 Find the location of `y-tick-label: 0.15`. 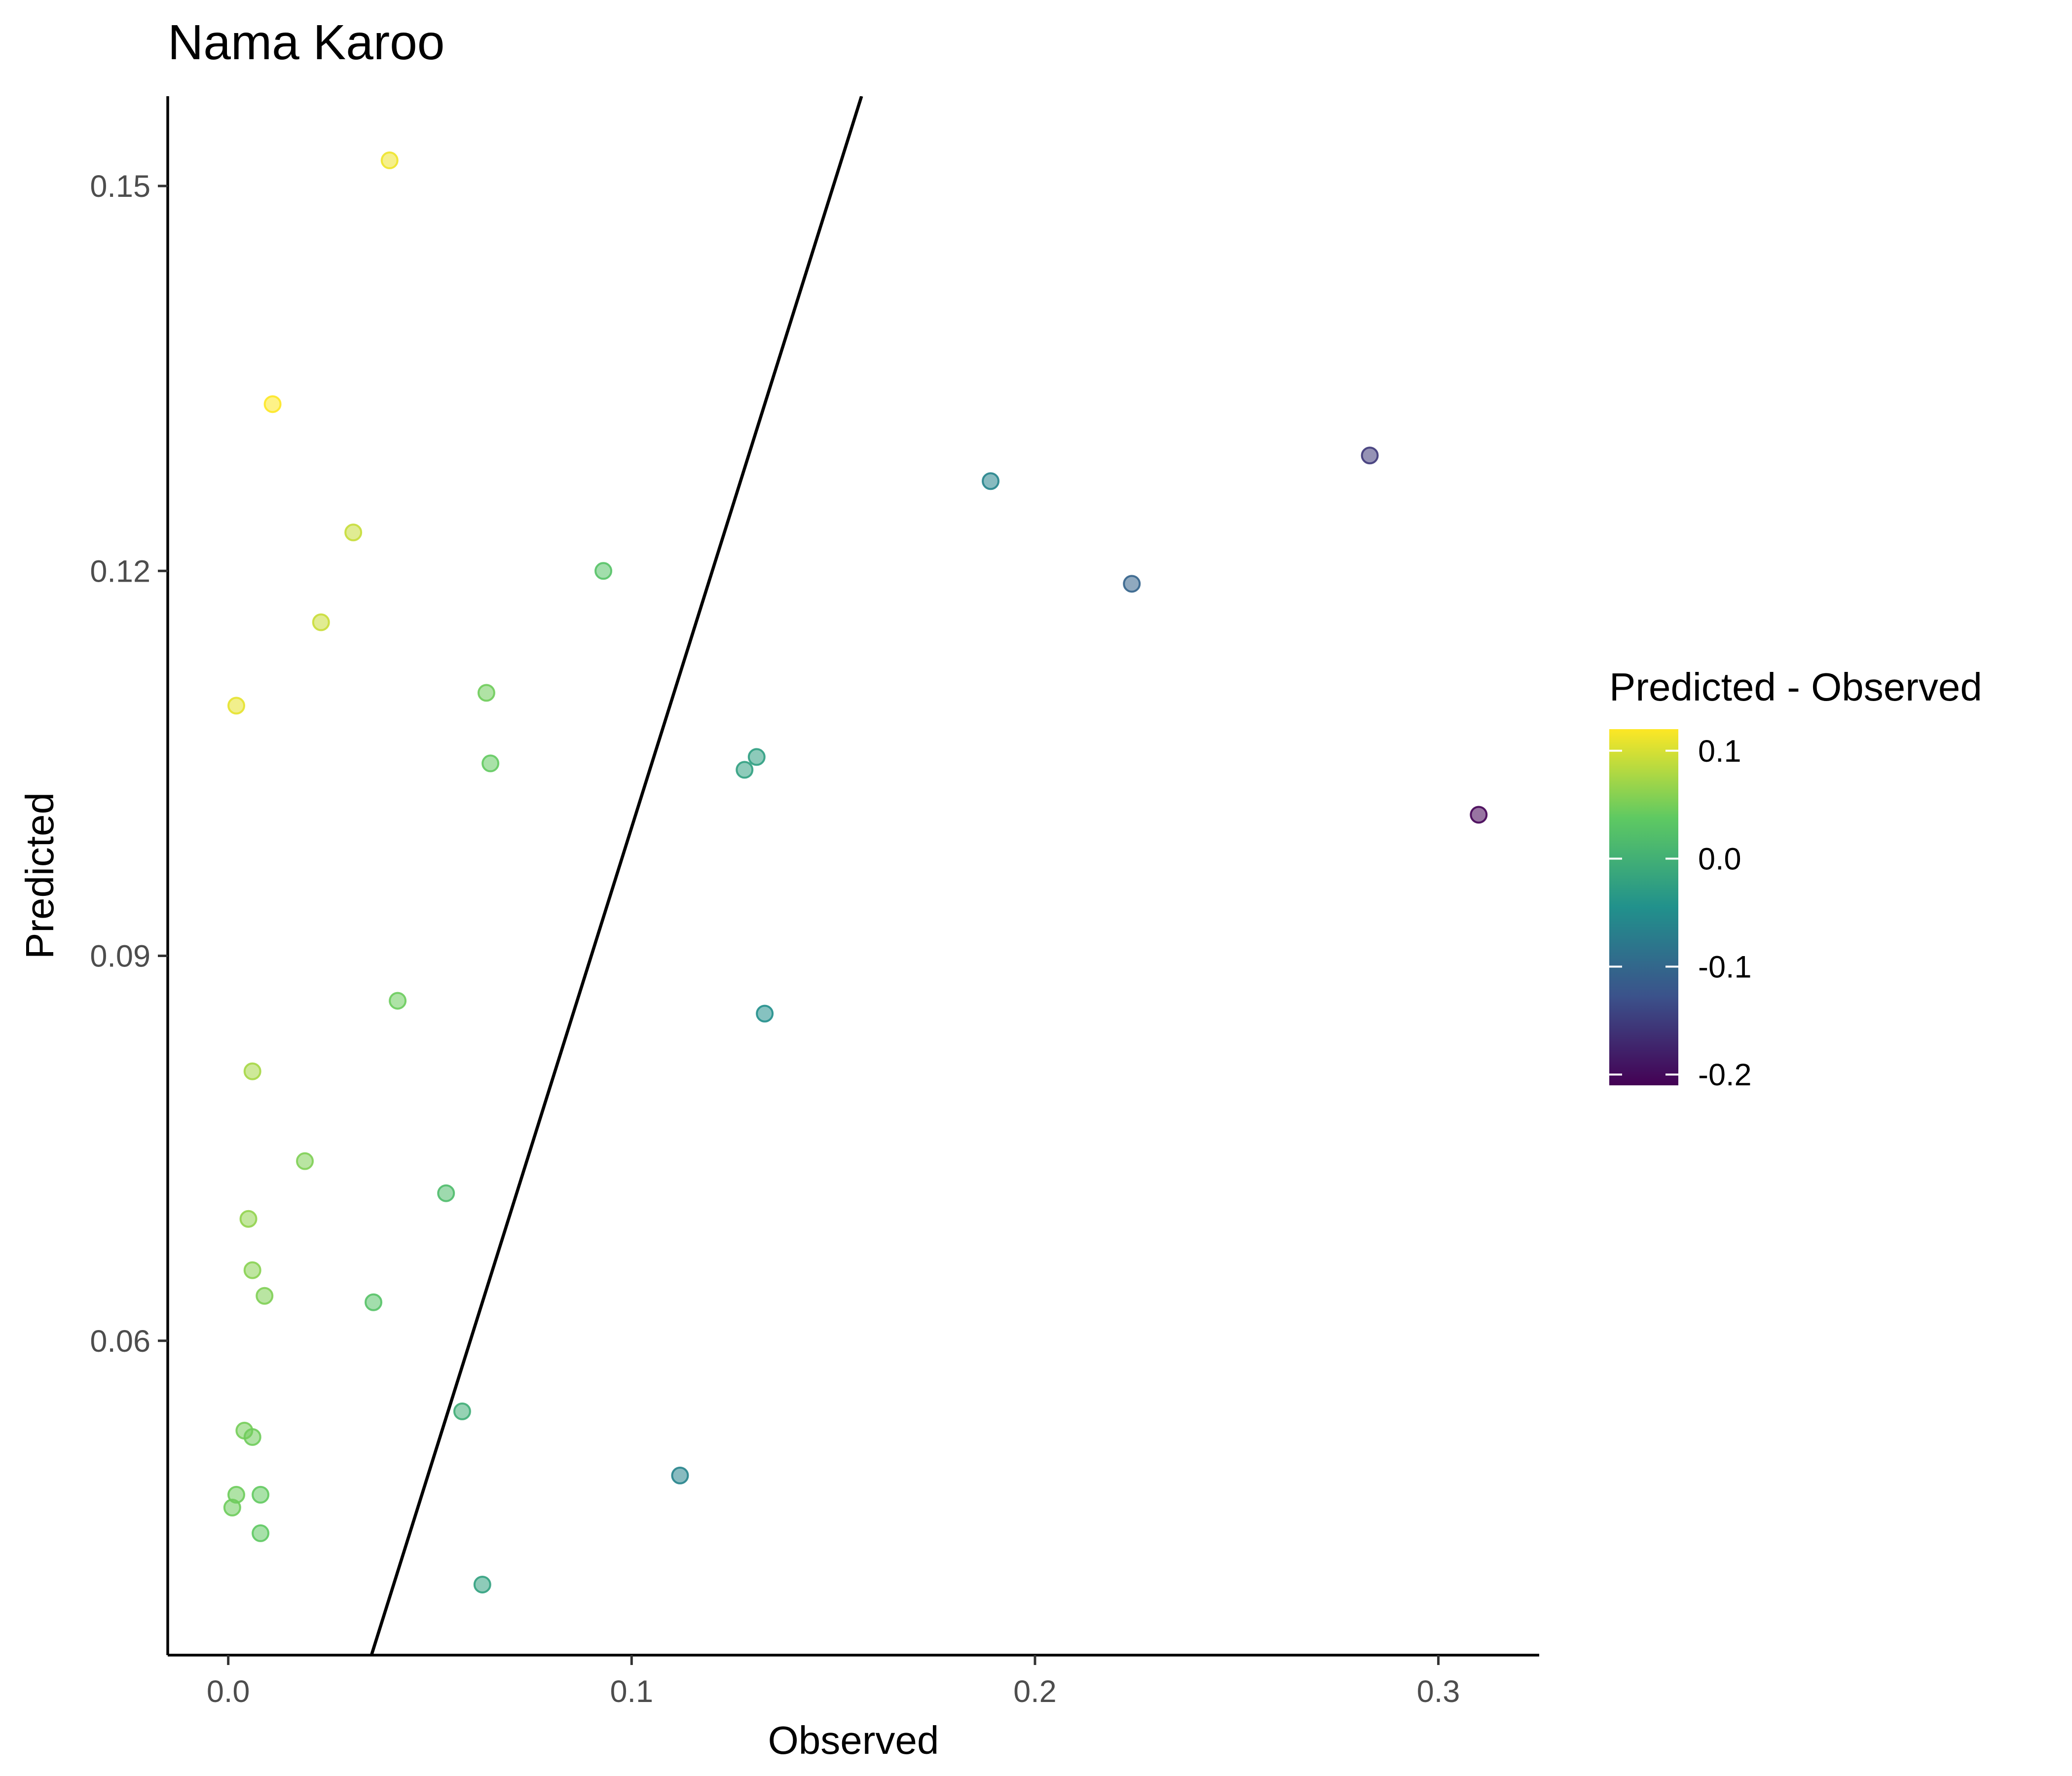

y-tick-label: 0.15 is located at coordinates (120, 187).